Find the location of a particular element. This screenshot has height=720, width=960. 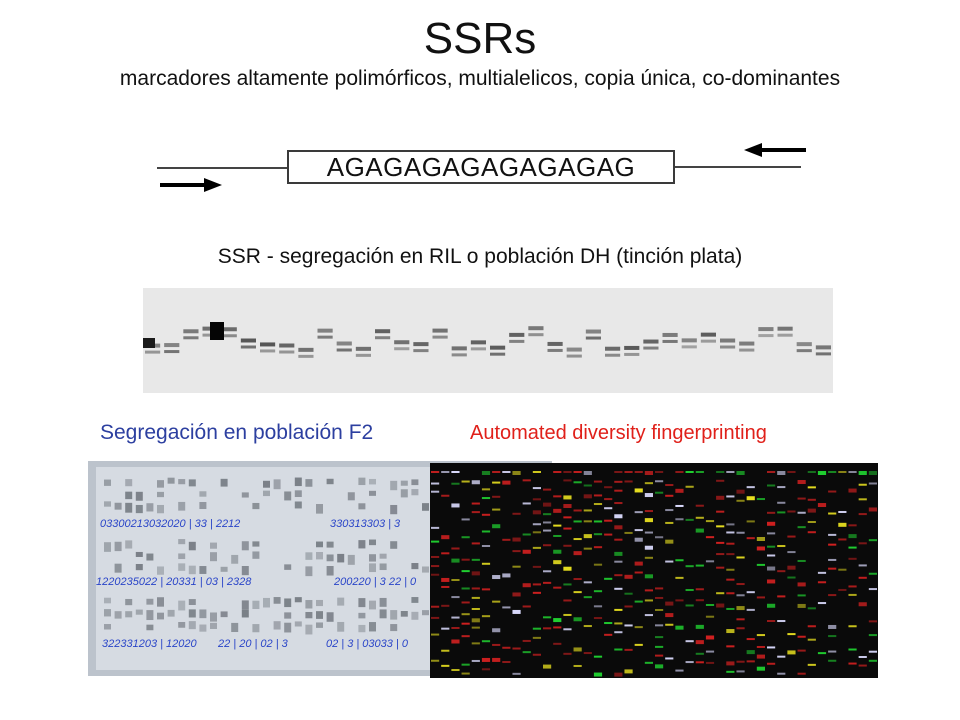

slide-title: SSRs is located at coordinates (480, 38).